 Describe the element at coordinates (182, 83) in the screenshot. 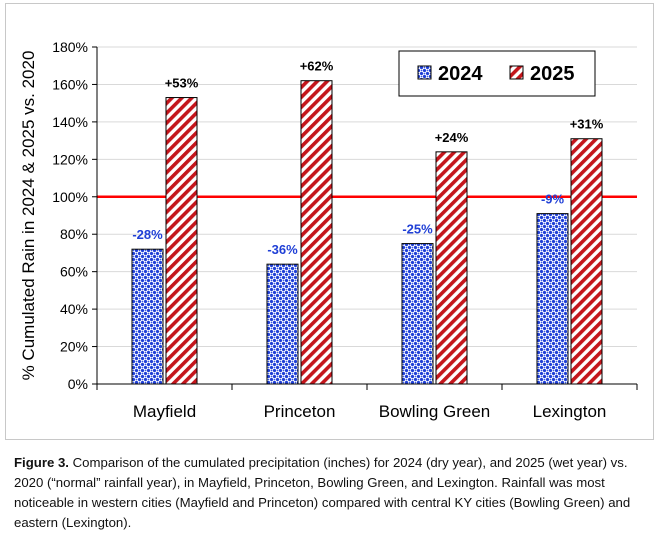

I see `data-label-2025: +53%` at that location.